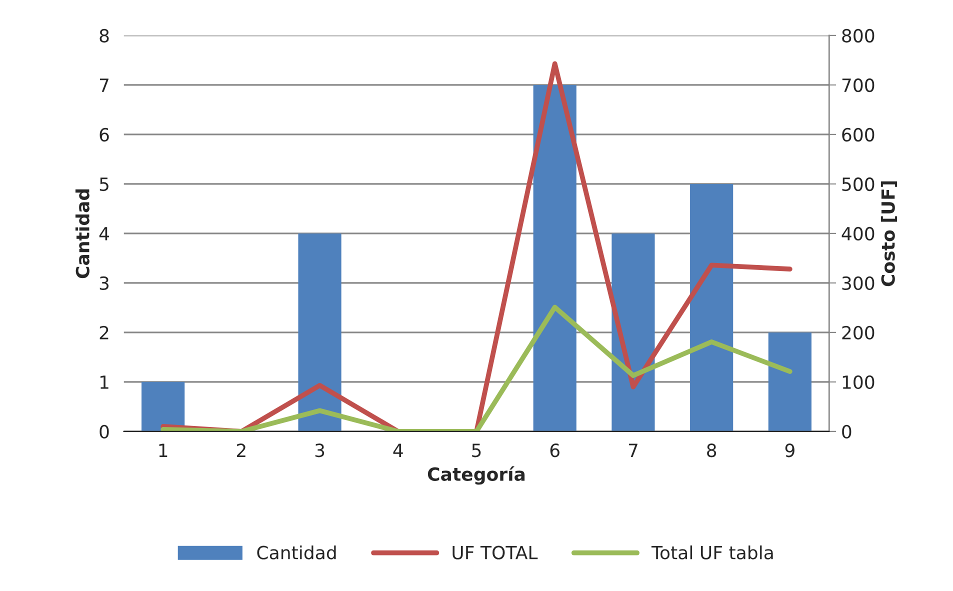 The height and width of the screenshot is (591, 953). Describe the element at coordinates (858, 85) in the screenshot. I see `y2-tick-label: 700` at that location.